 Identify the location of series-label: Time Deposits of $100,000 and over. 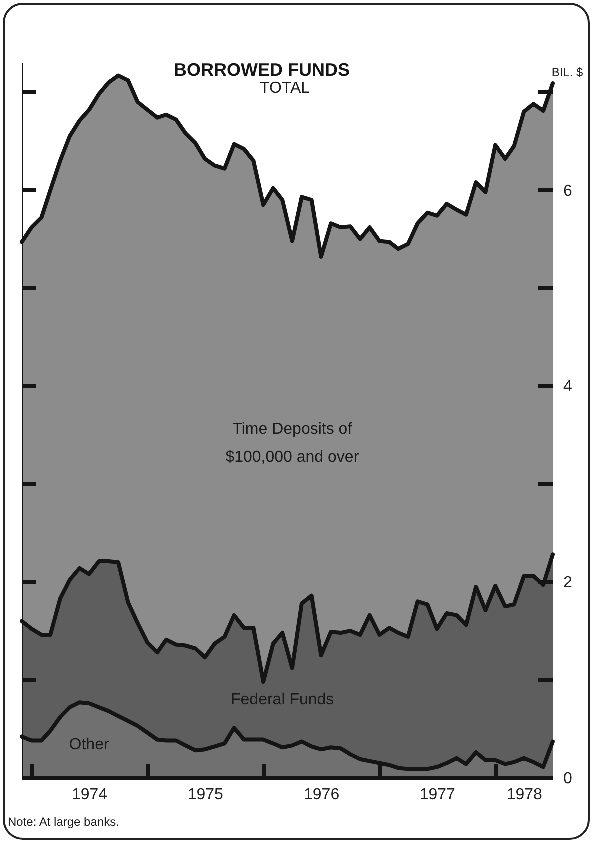
(293, 443).